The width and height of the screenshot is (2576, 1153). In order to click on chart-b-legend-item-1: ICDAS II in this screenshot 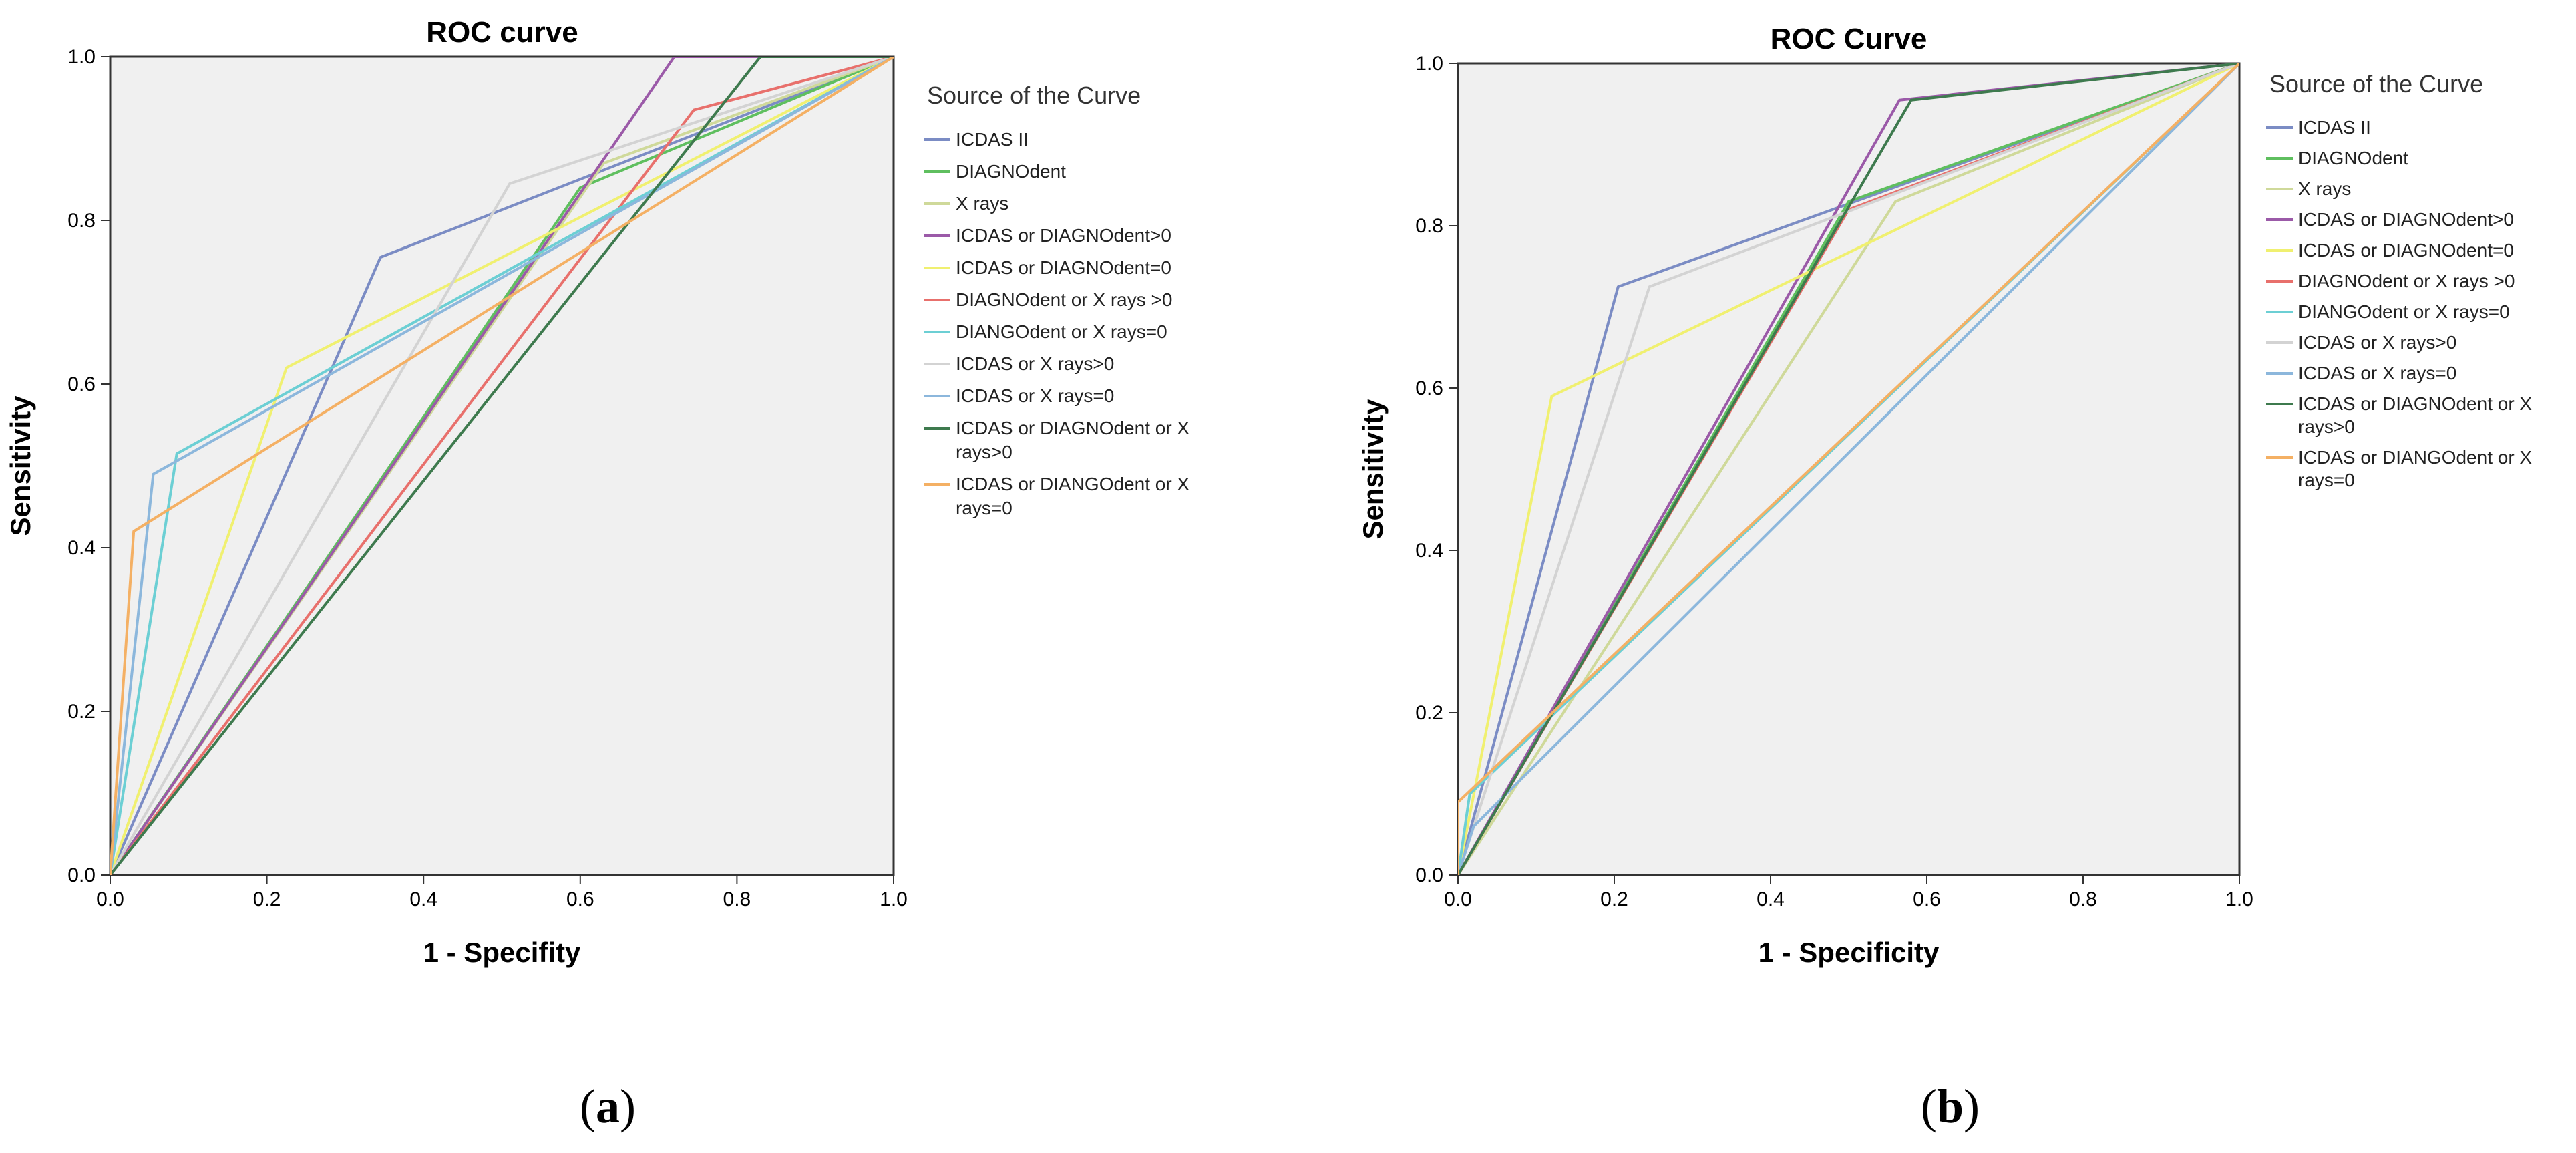, I will do `click(2334, 127)`.